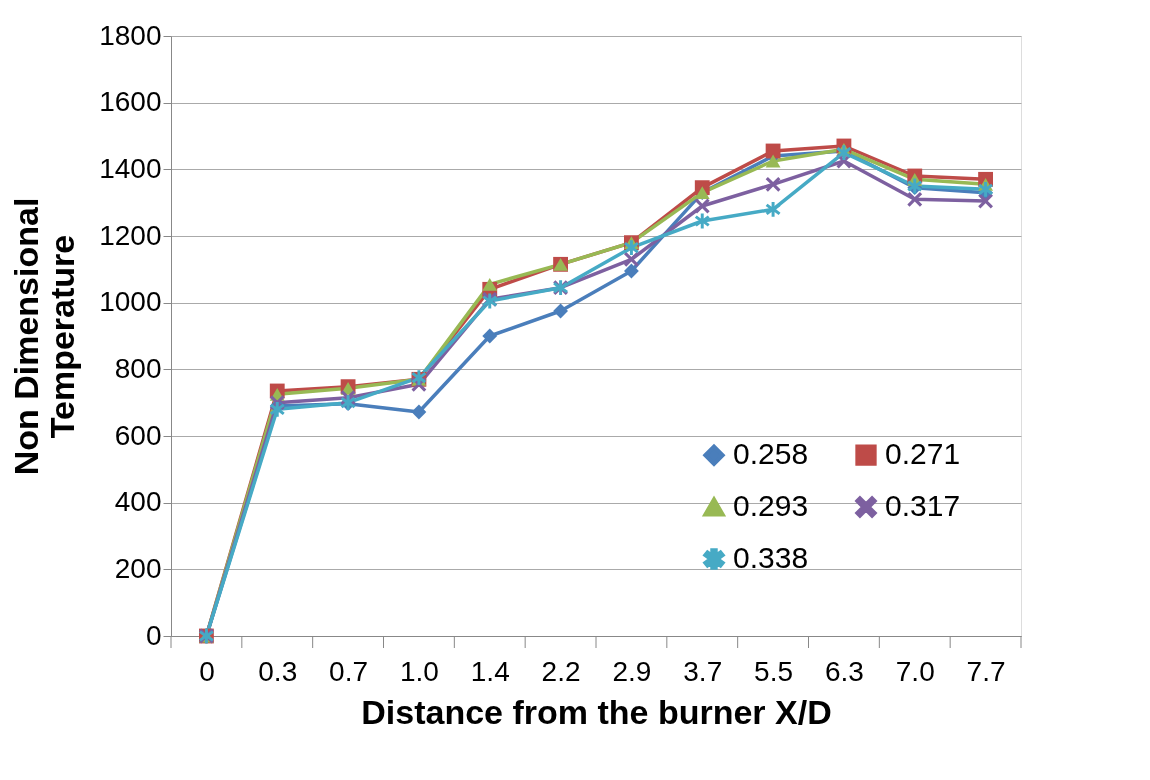 The image size is (1150, 780). What do you see at coordinates (138, 502) in the screenshot?
I see `y-tick-label: 400` at bounding box center [138, 502].